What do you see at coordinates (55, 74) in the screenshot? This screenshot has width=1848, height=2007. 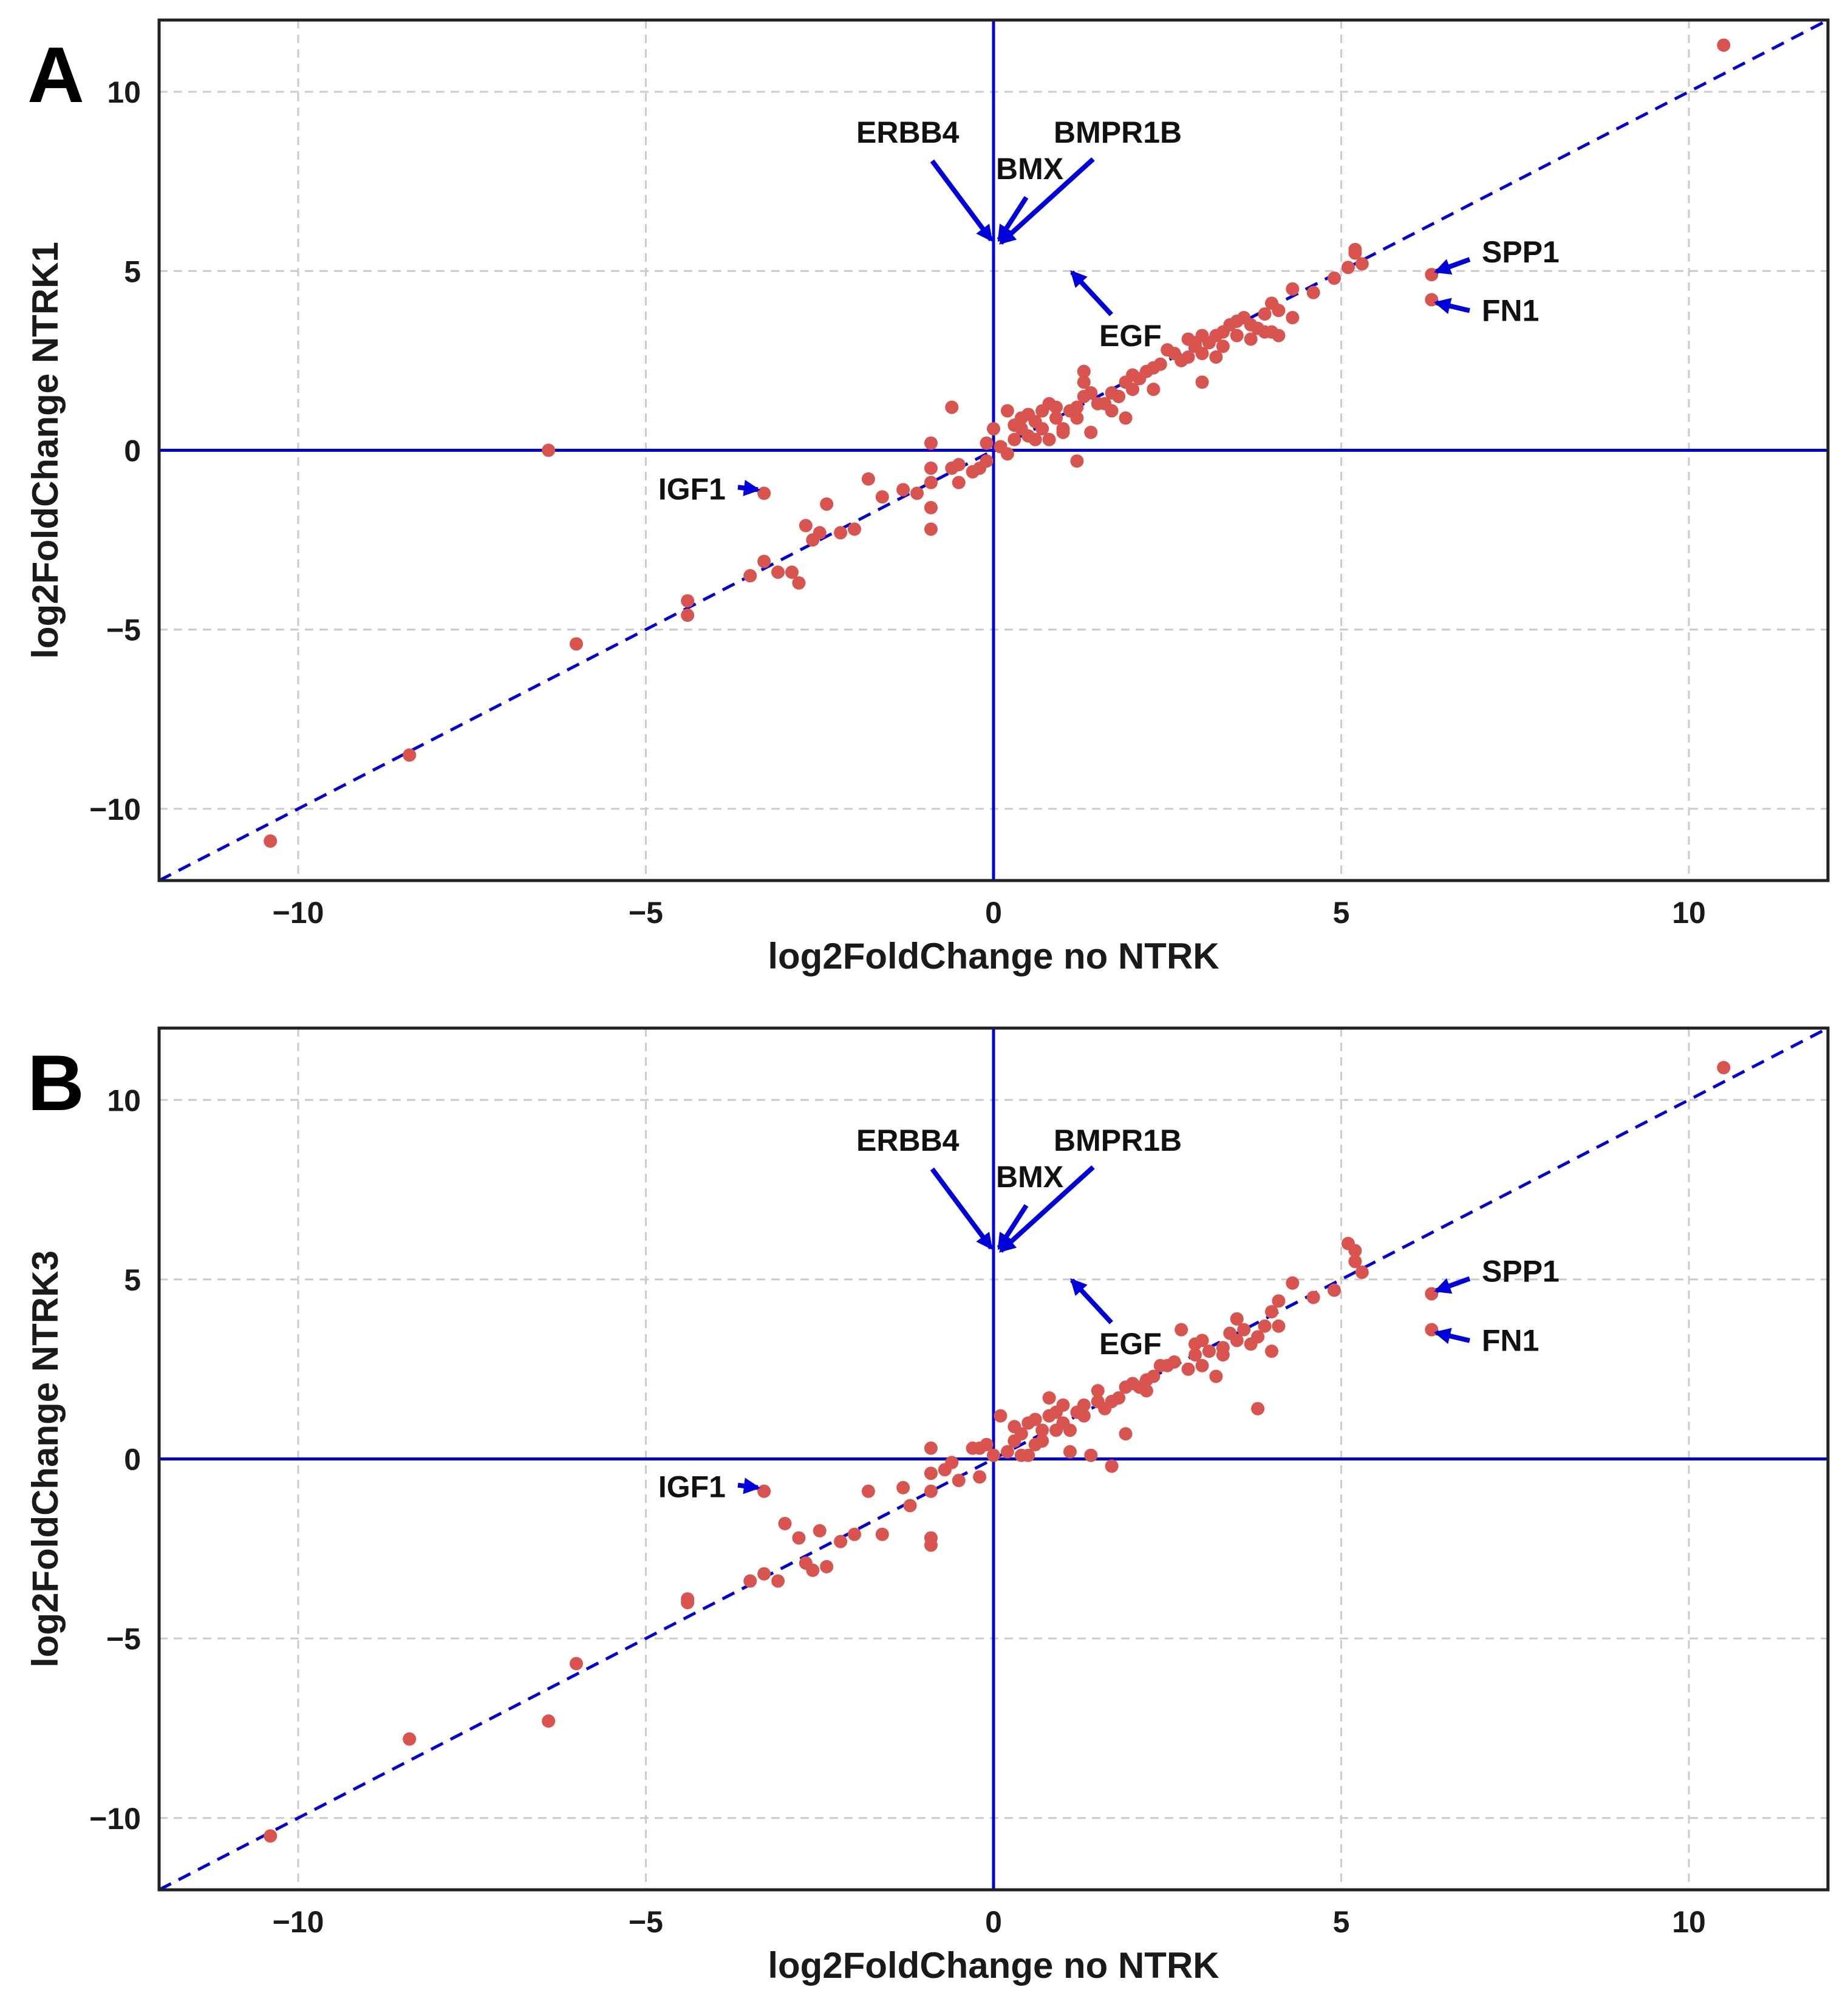 I see `panel-letter: A` at bounding box center [55, 74].